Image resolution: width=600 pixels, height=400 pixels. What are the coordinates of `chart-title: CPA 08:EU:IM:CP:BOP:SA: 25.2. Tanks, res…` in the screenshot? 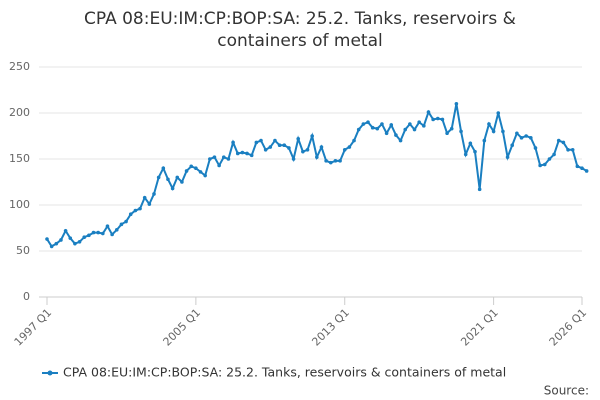 It's located at (300, 30).